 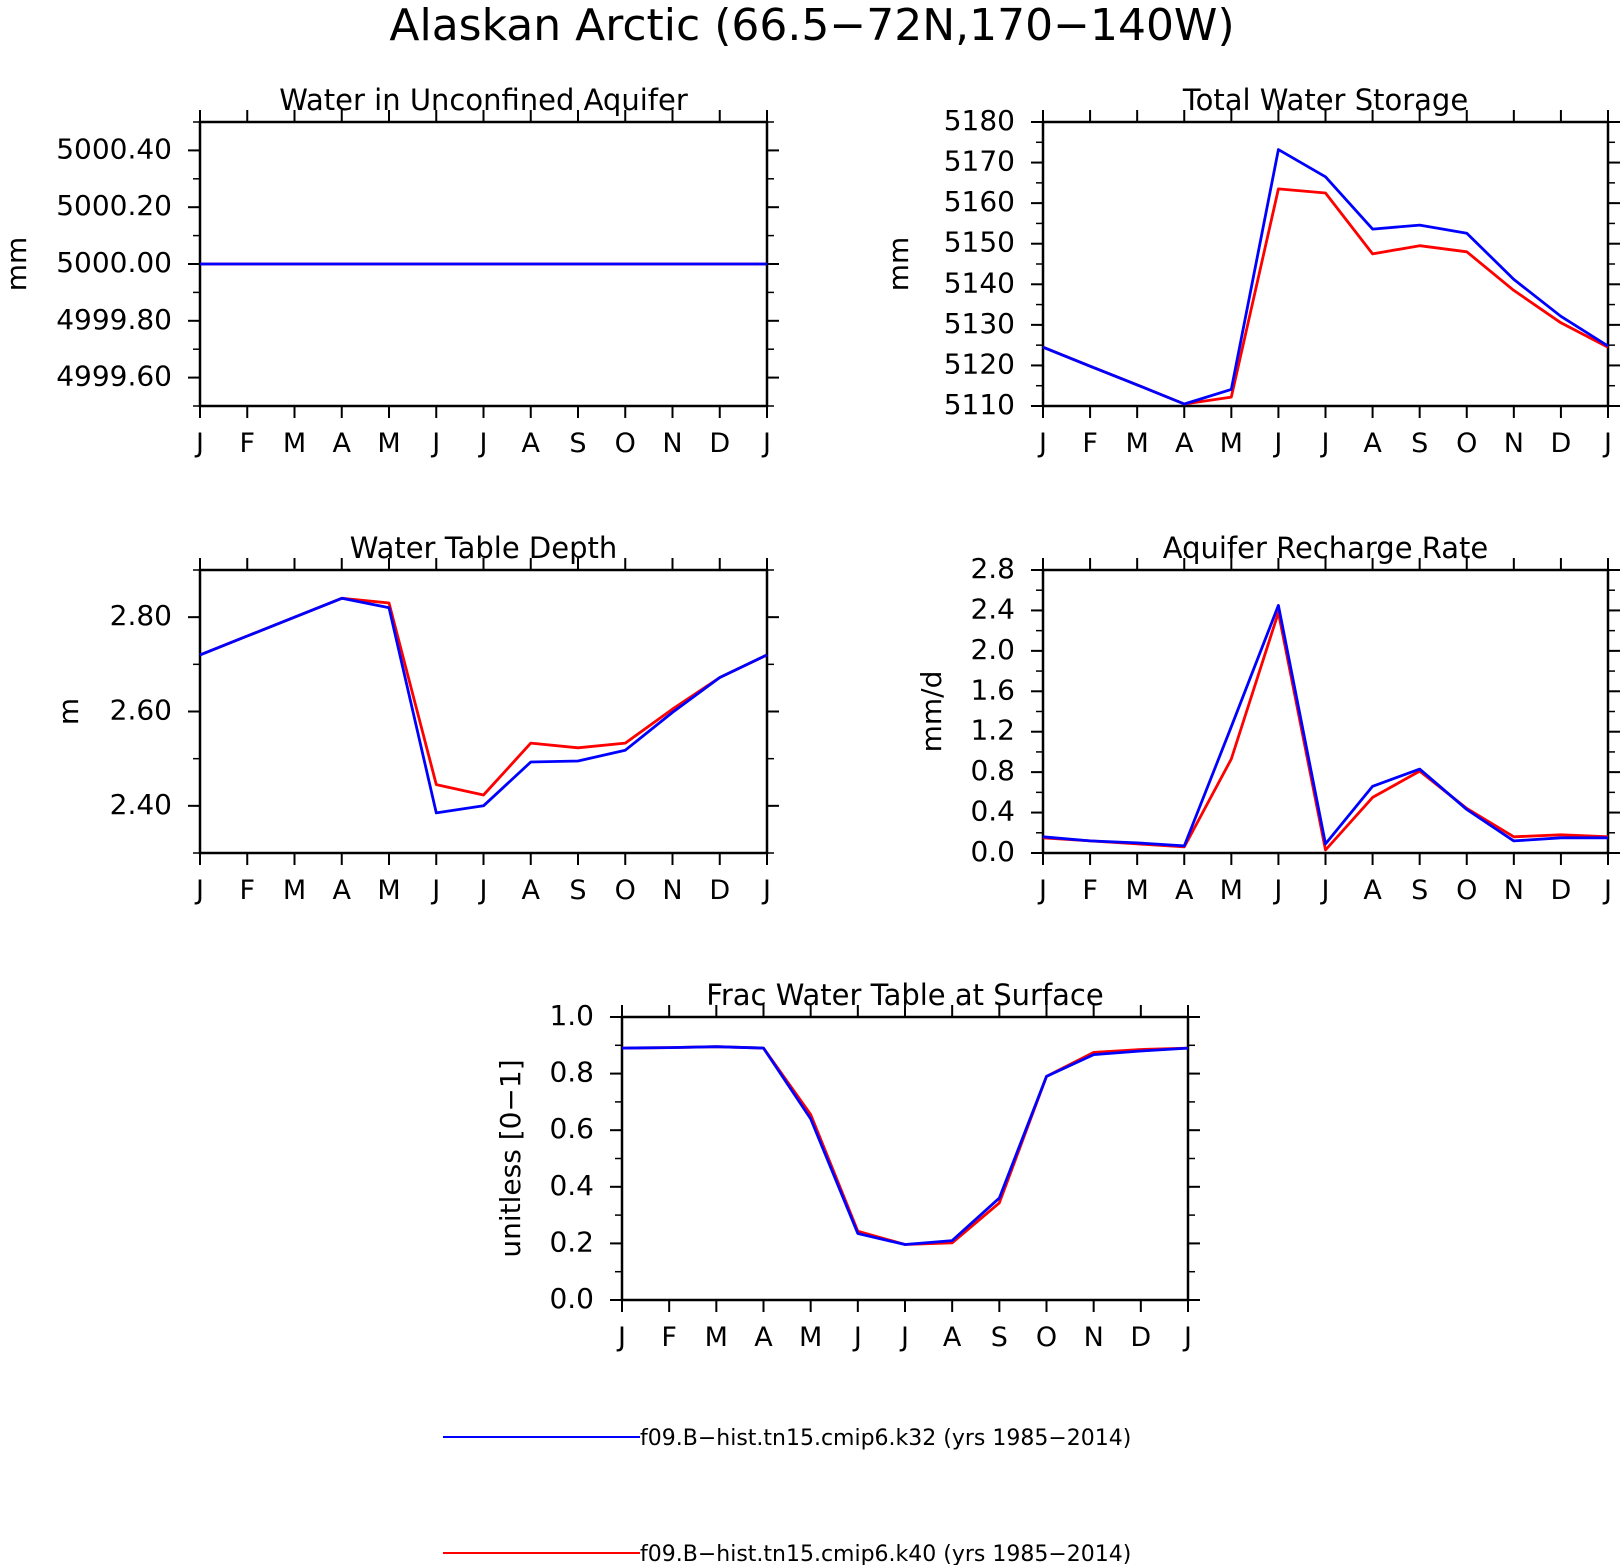 I want to click on y-tick-label: 2.0, so click(x=992, y=649).